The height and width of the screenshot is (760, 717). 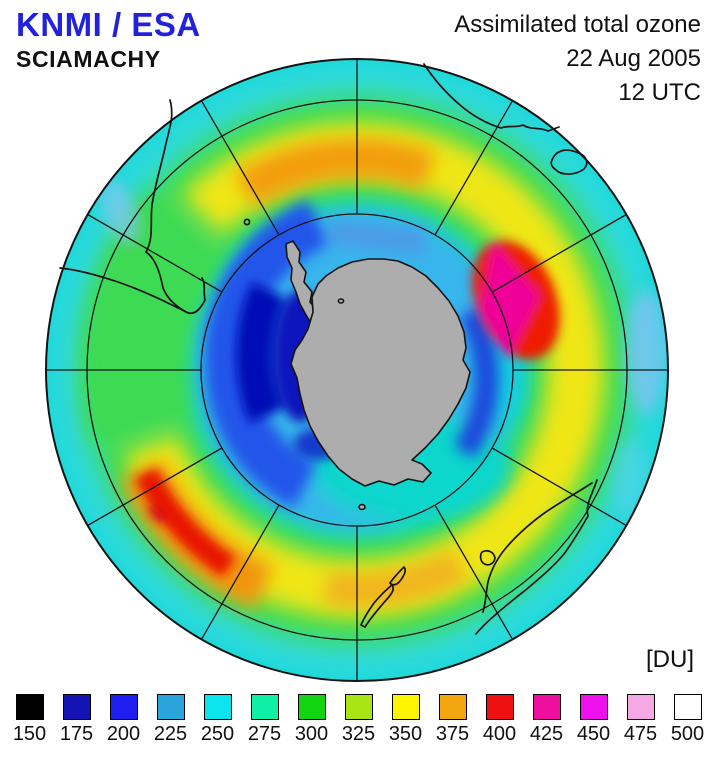 I want to click on header-left: KNMI / ESA SCIAMACHY, so click(x=108, y=39).